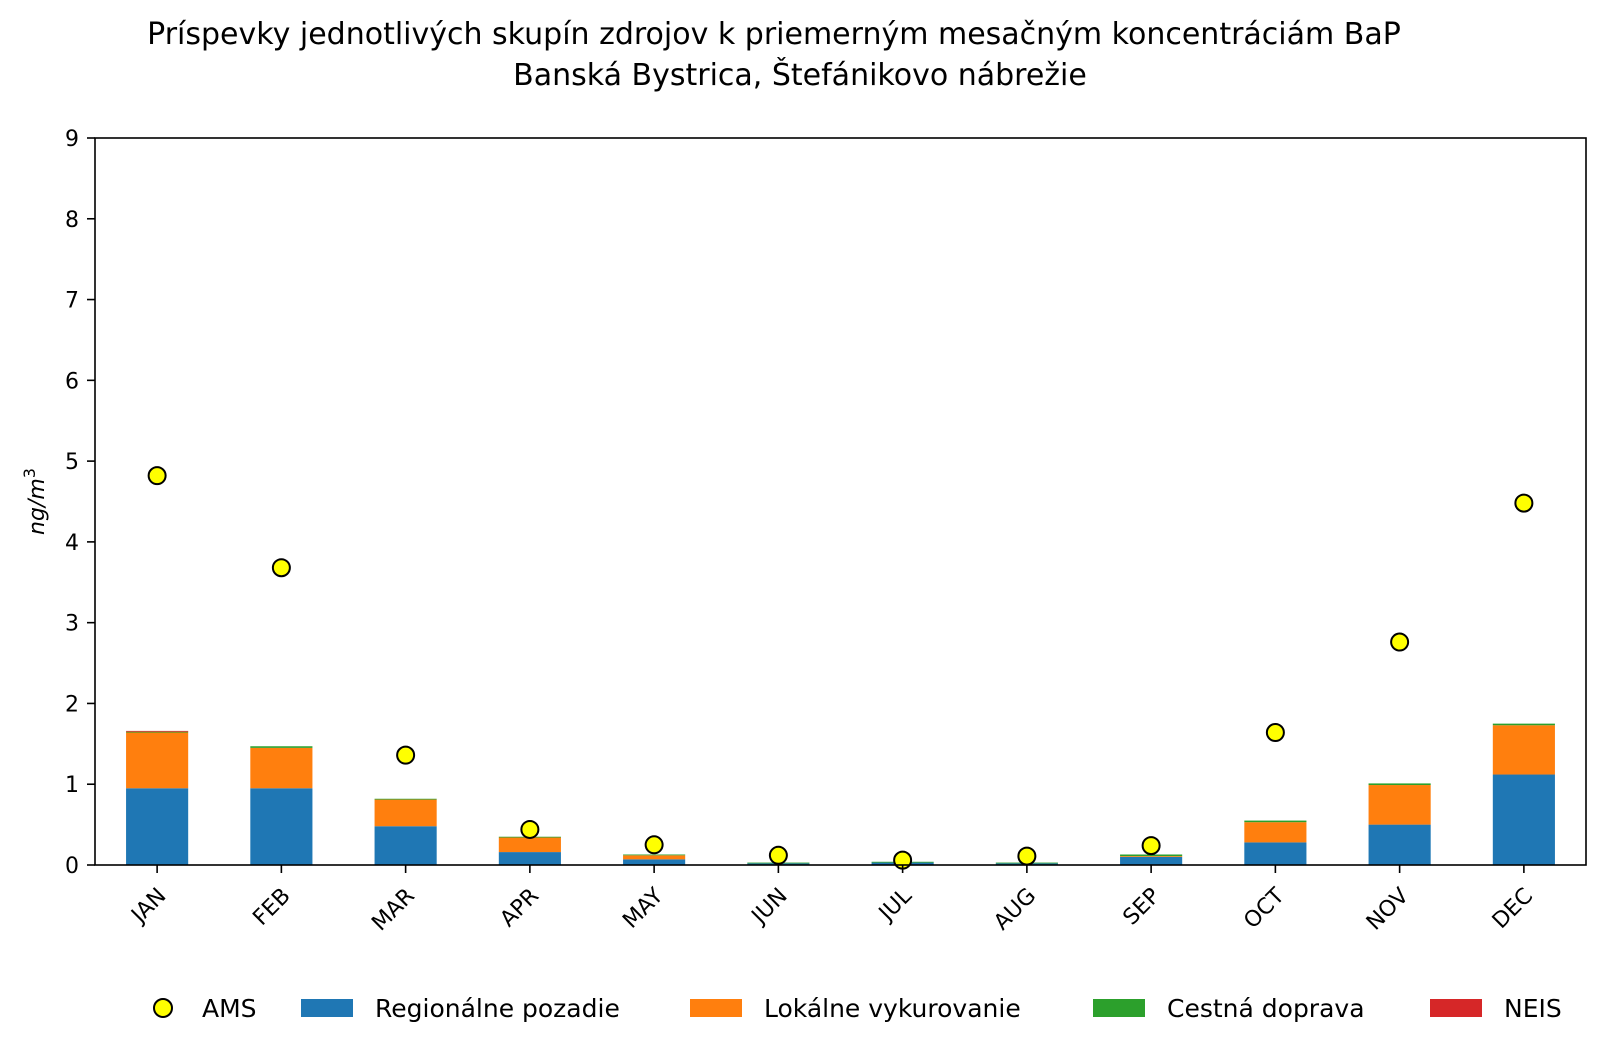  What do you see at coordinates (840, 794) in the screenshot?
I see `bars-layer` at bounding box center [840, 794].